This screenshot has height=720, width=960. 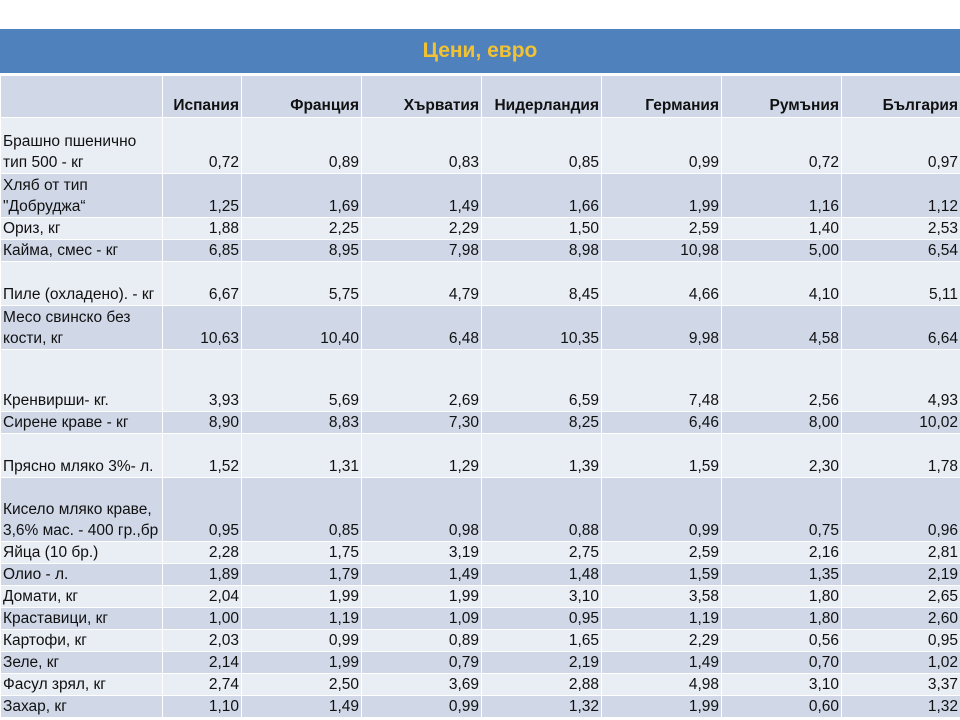 What do you see at coordinates (661, 596) in the screenshot?
I see `price-cell: 3,58` at bounding box center [661, 596].